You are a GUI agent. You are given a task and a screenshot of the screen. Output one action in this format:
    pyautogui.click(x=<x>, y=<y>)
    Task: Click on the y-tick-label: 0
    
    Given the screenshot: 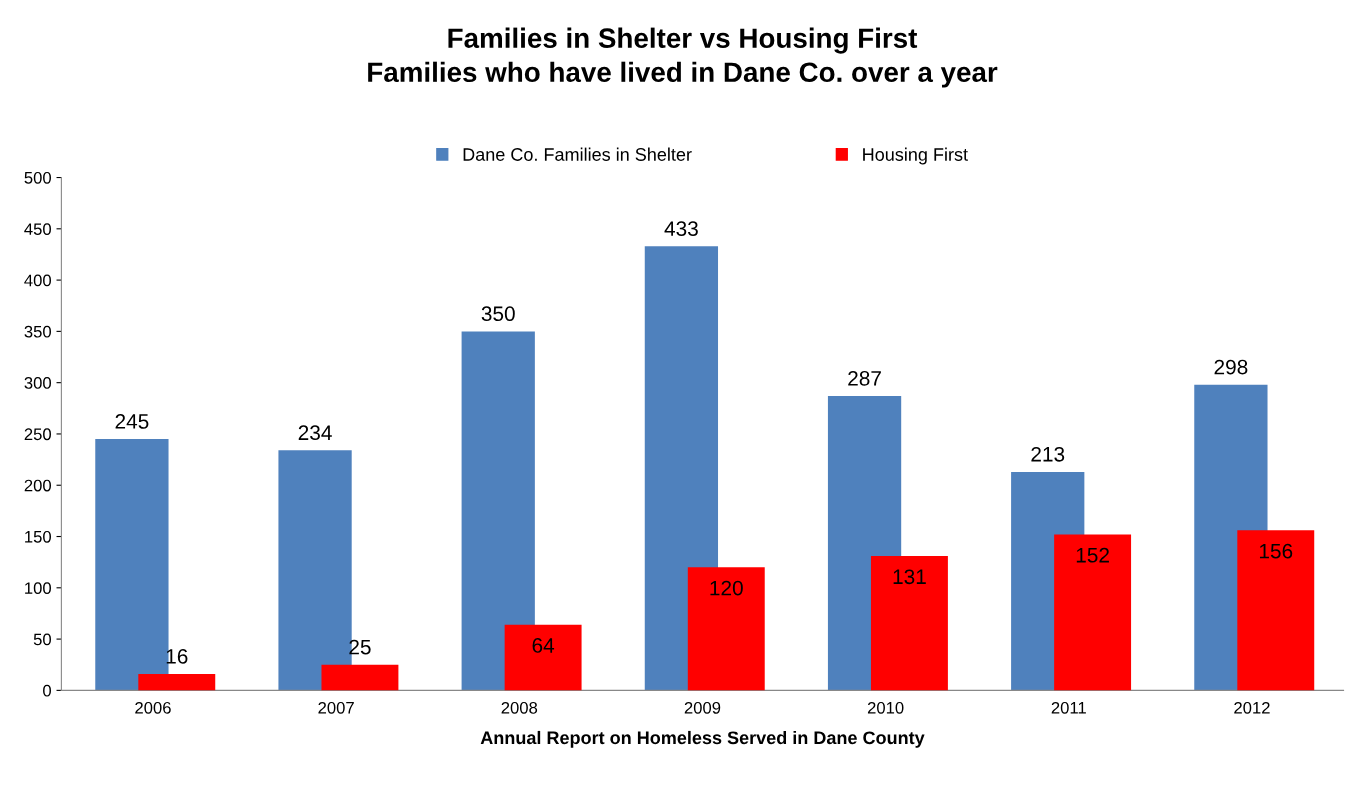 What is the action you would take?
    pyautogui.click(x=47, y=690)
    